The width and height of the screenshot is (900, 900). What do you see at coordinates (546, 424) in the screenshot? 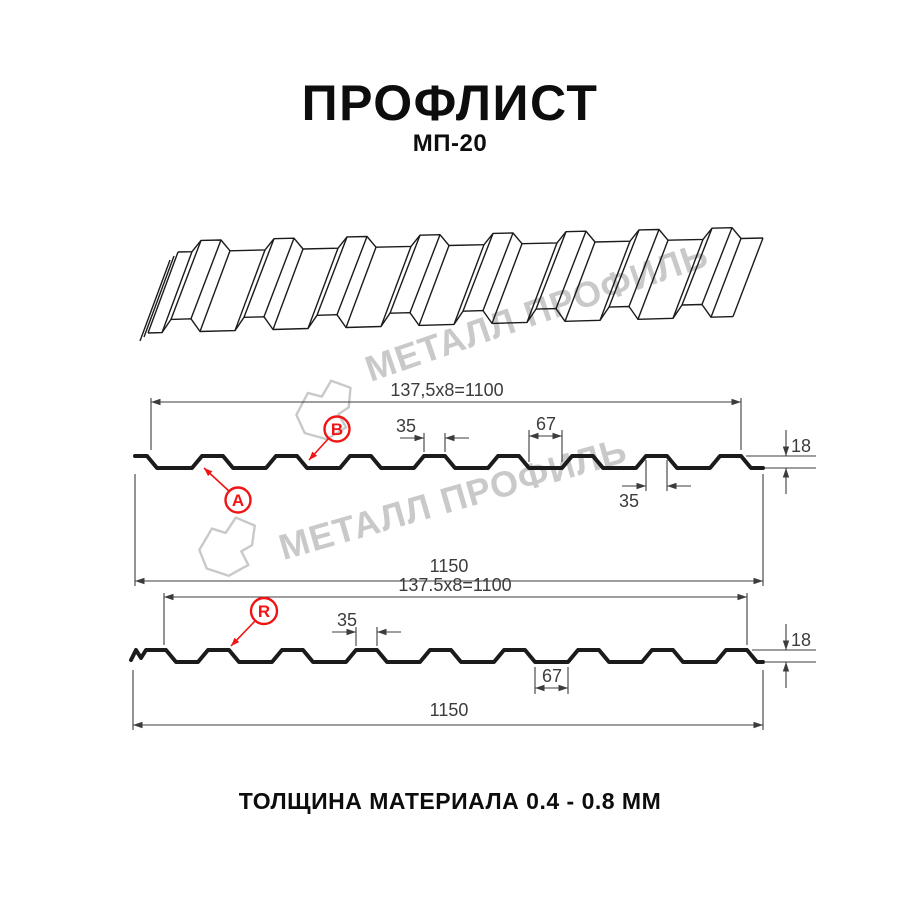
I see `dim-valley-a: 67` at bounding box center [546, 424].